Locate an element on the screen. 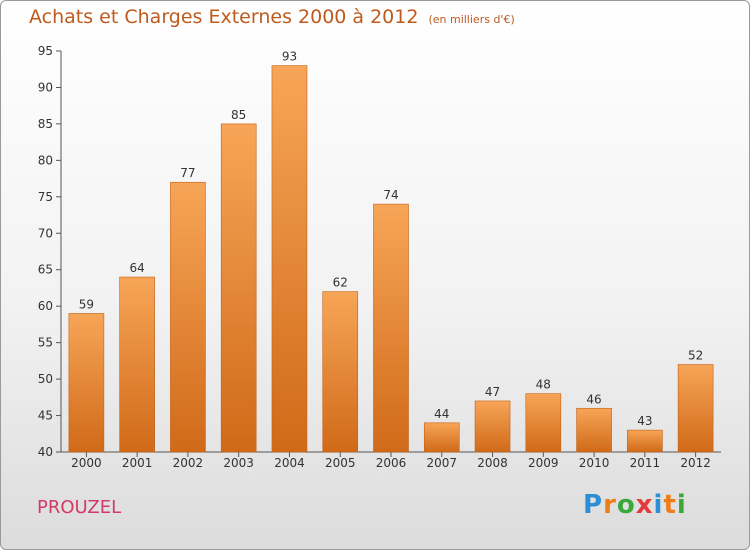  chart-title: Achats et Charges Externes 2000 à 2012 is located at coordinates (224, 17).